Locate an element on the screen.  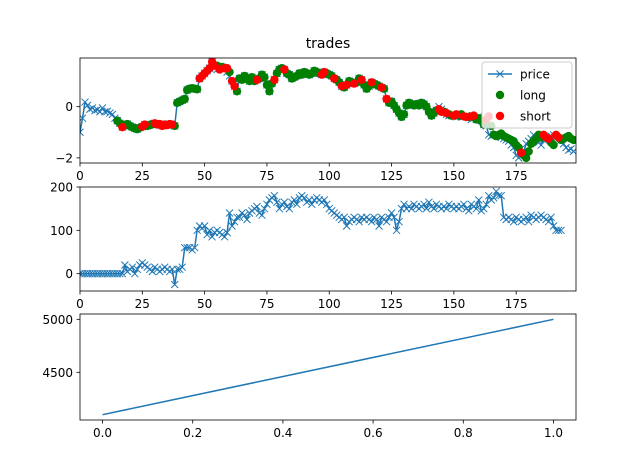
legend-item-long: long is located at coordinates (520, 96).